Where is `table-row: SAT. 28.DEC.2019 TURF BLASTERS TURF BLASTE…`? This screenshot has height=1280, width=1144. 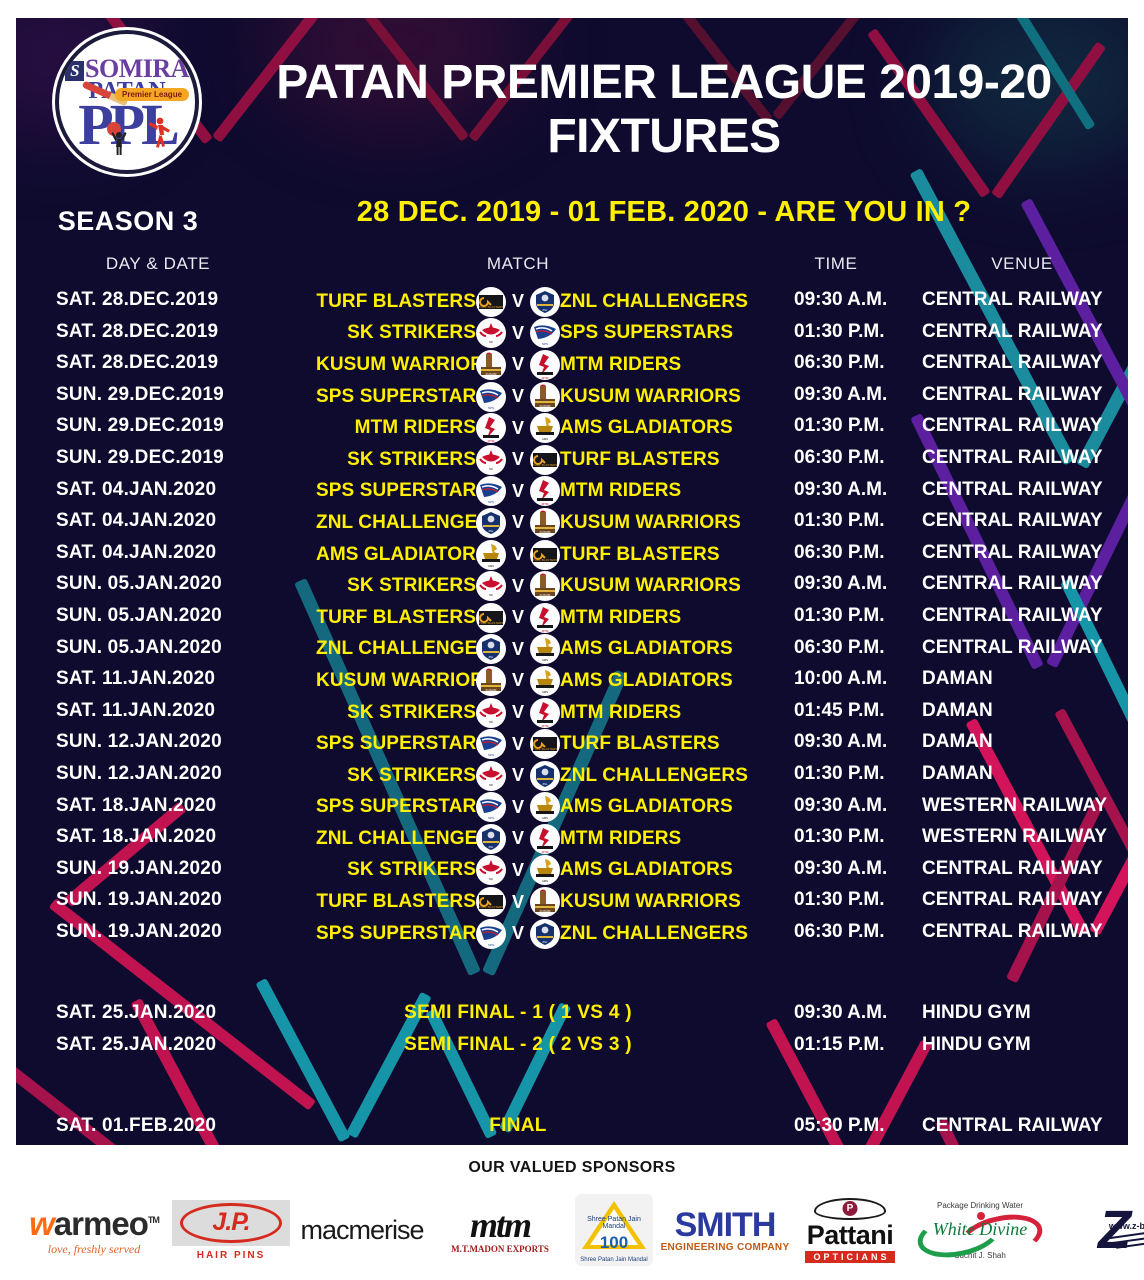 table-row: SAT. 28.DEC.2019 TURF BLASTERS TURF BLASTE… is located at coordinates (572, 302).